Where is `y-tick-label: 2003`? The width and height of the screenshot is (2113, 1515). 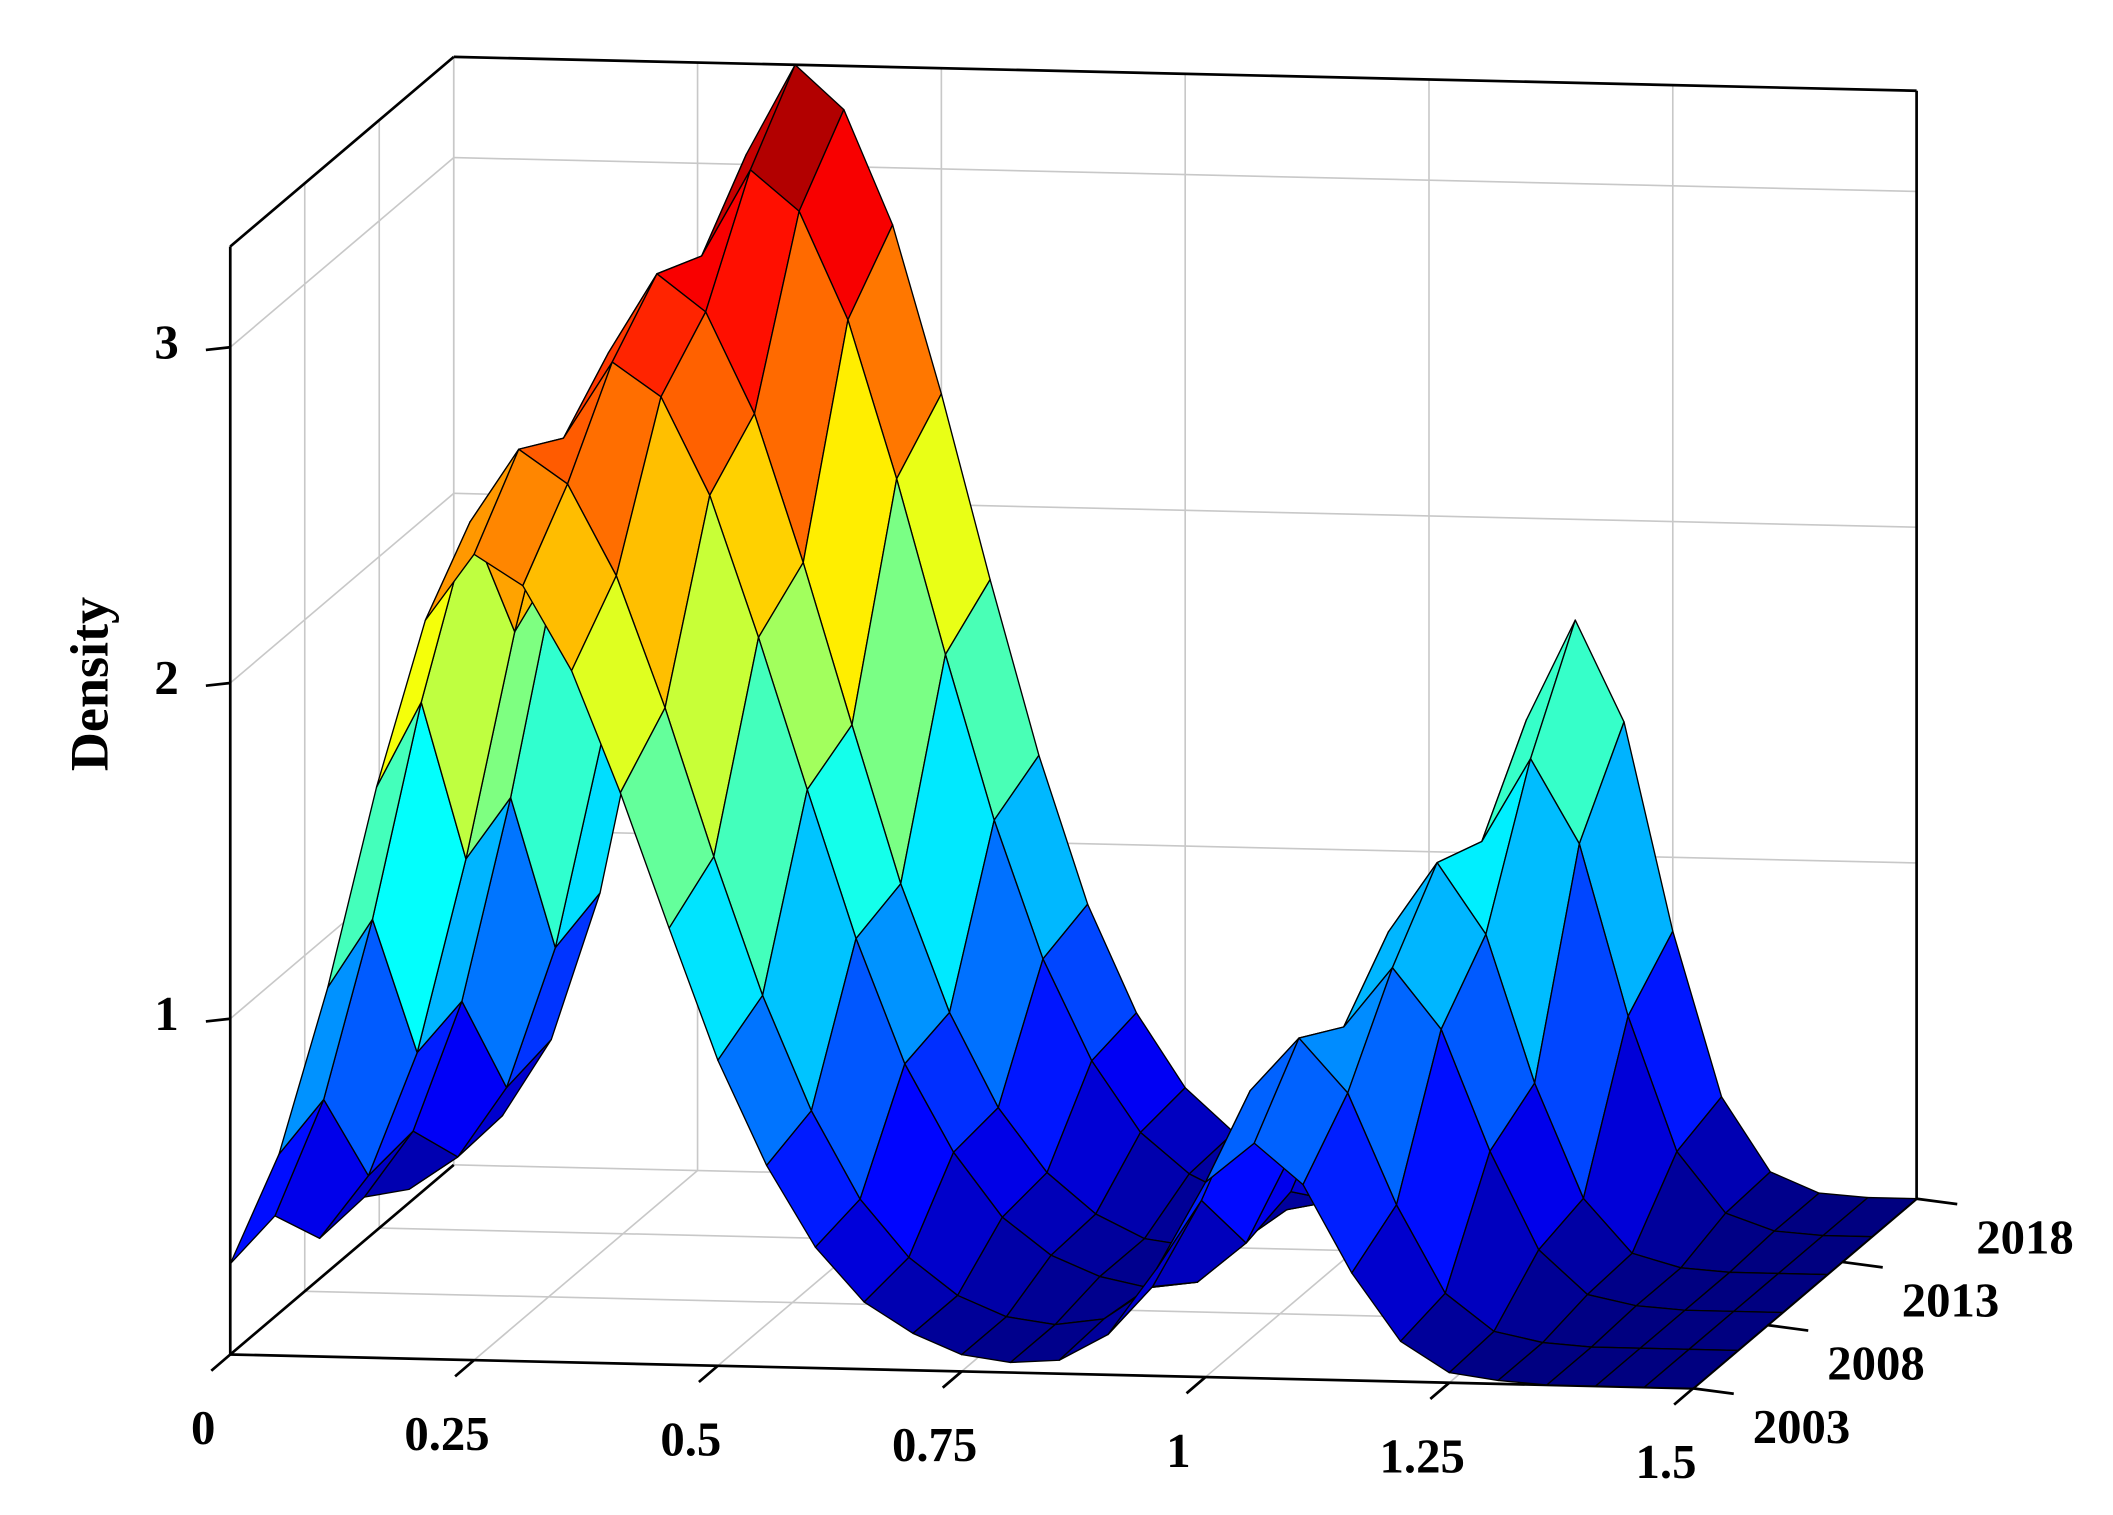 y-tick-label: 2003 is located at coordinates (1802, 1427).